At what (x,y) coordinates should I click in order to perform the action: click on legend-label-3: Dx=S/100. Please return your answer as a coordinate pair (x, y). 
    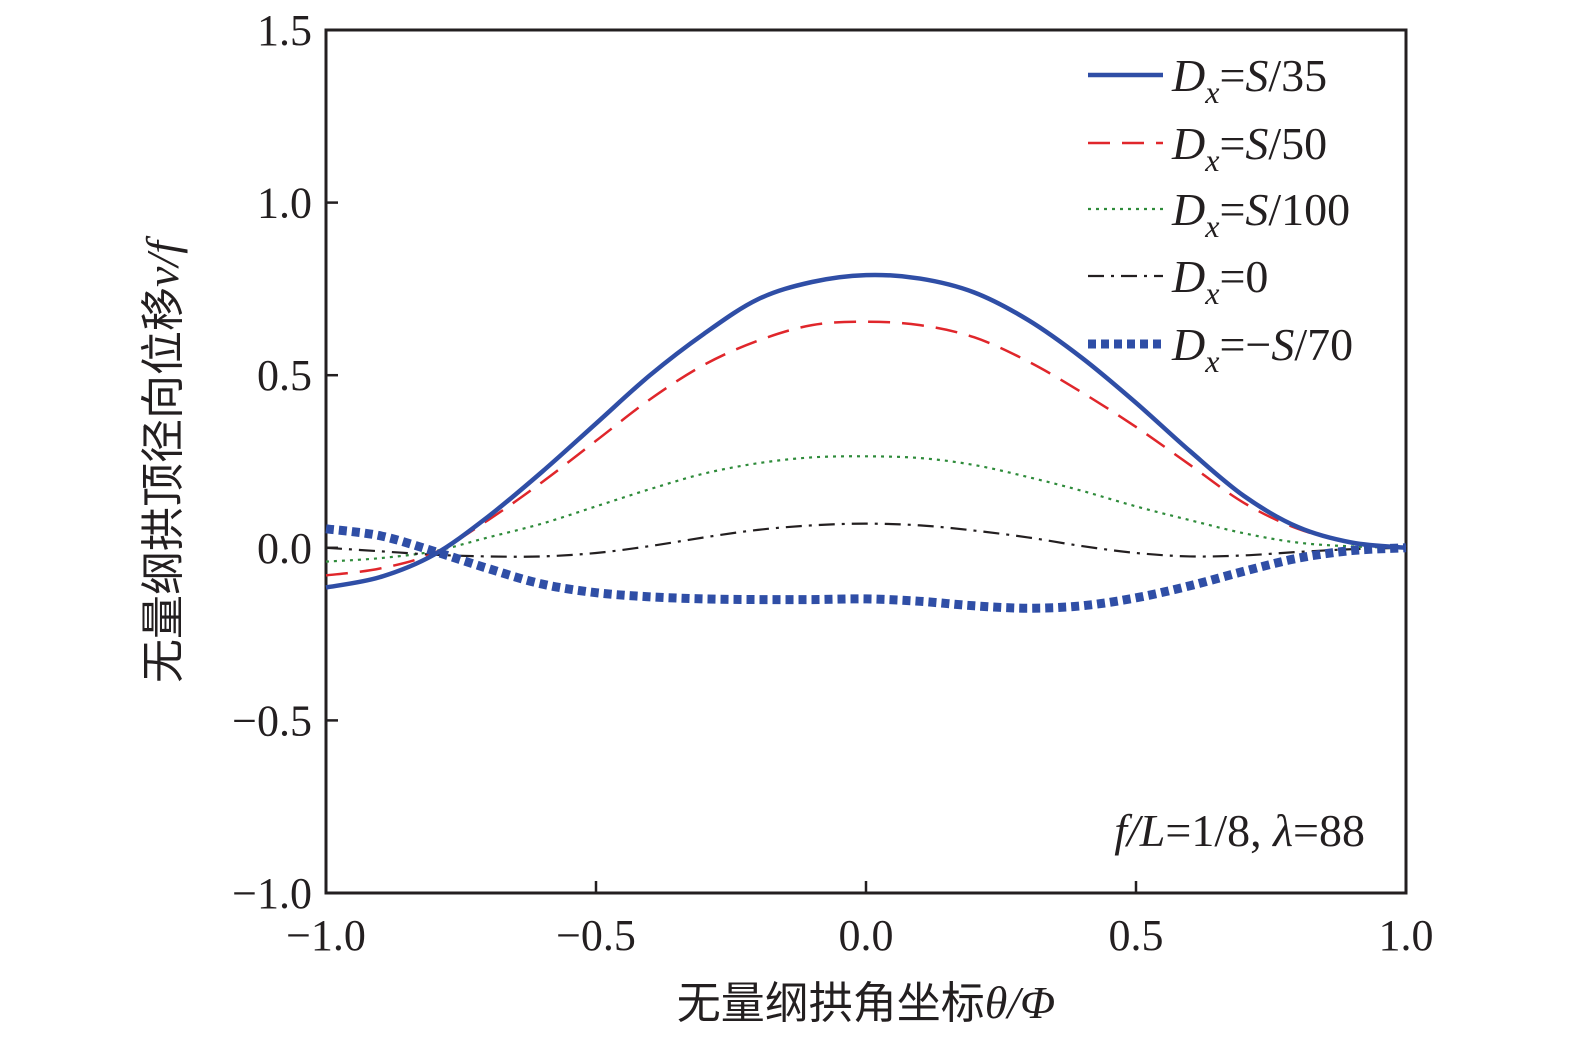
    Looking at the image, I should click on (1260, 214).